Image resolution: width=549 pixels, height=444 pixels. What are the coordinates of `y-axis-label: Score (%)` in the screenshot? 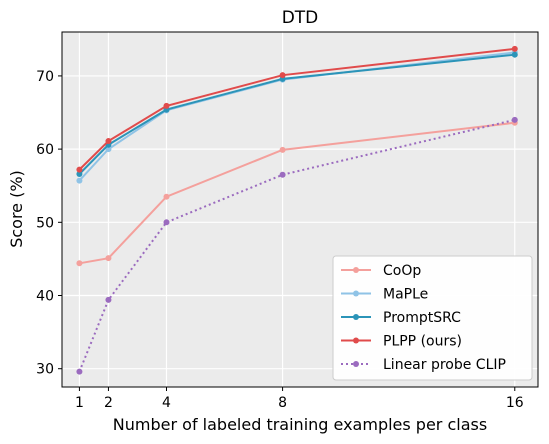 It's located at (16, 209).